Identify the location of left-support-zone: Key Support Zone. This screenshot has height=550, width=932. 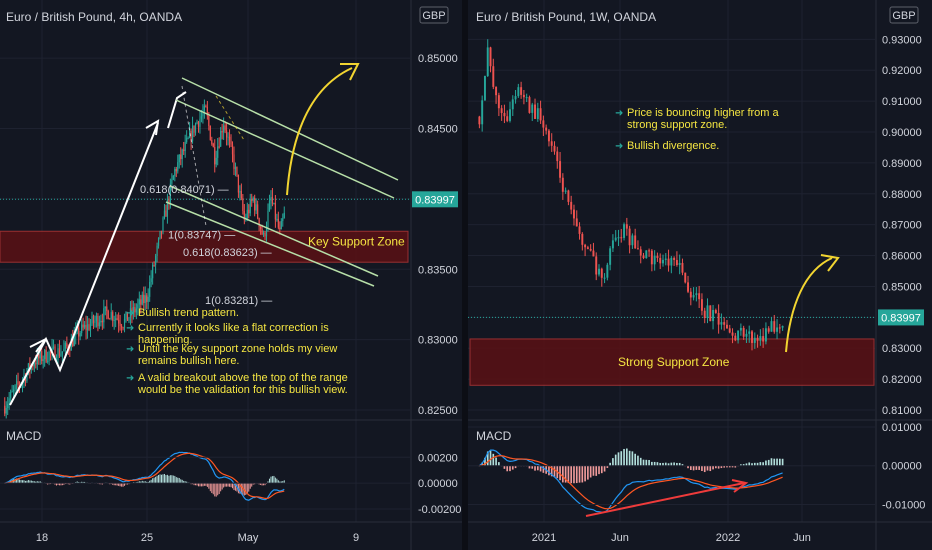
(204, 246).